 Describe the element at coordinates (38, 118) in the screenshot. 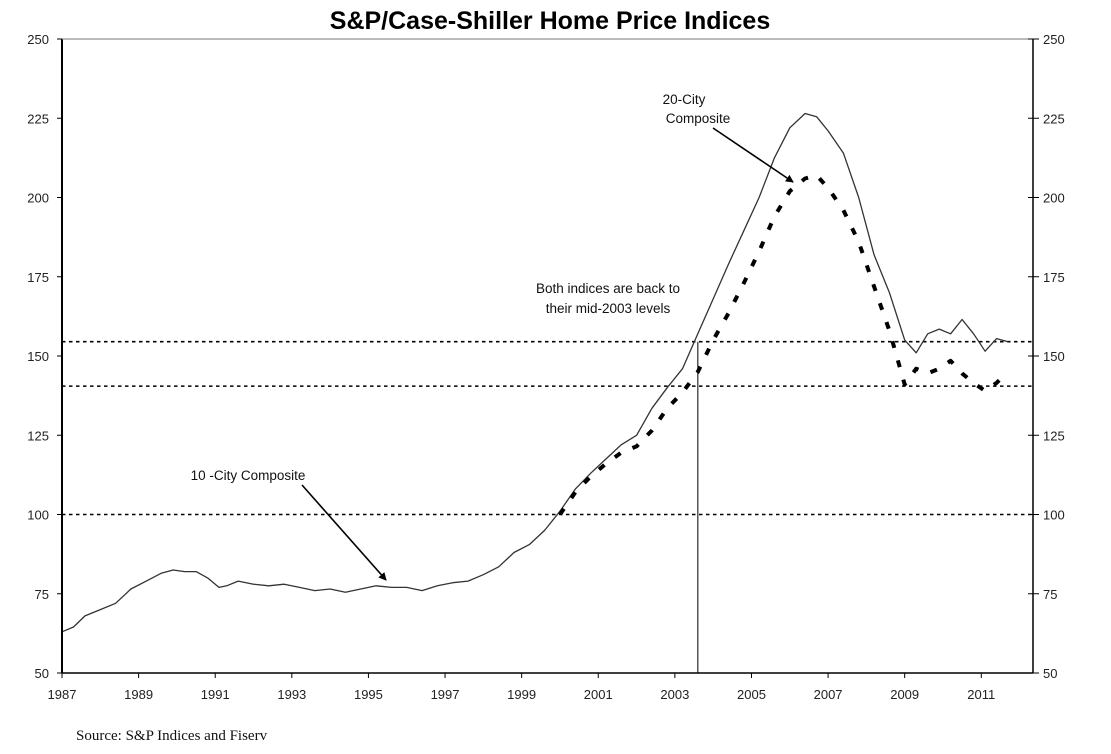

I see `y-tick-label-left: 225` at that location.